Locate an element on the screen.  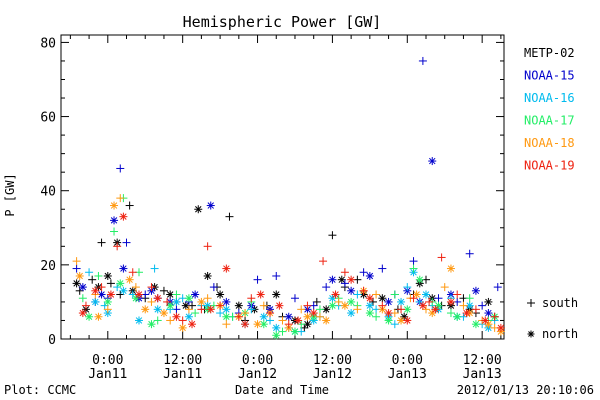
footer-plot-credit: Plot: CCMC is located at coordinates (40, 390).